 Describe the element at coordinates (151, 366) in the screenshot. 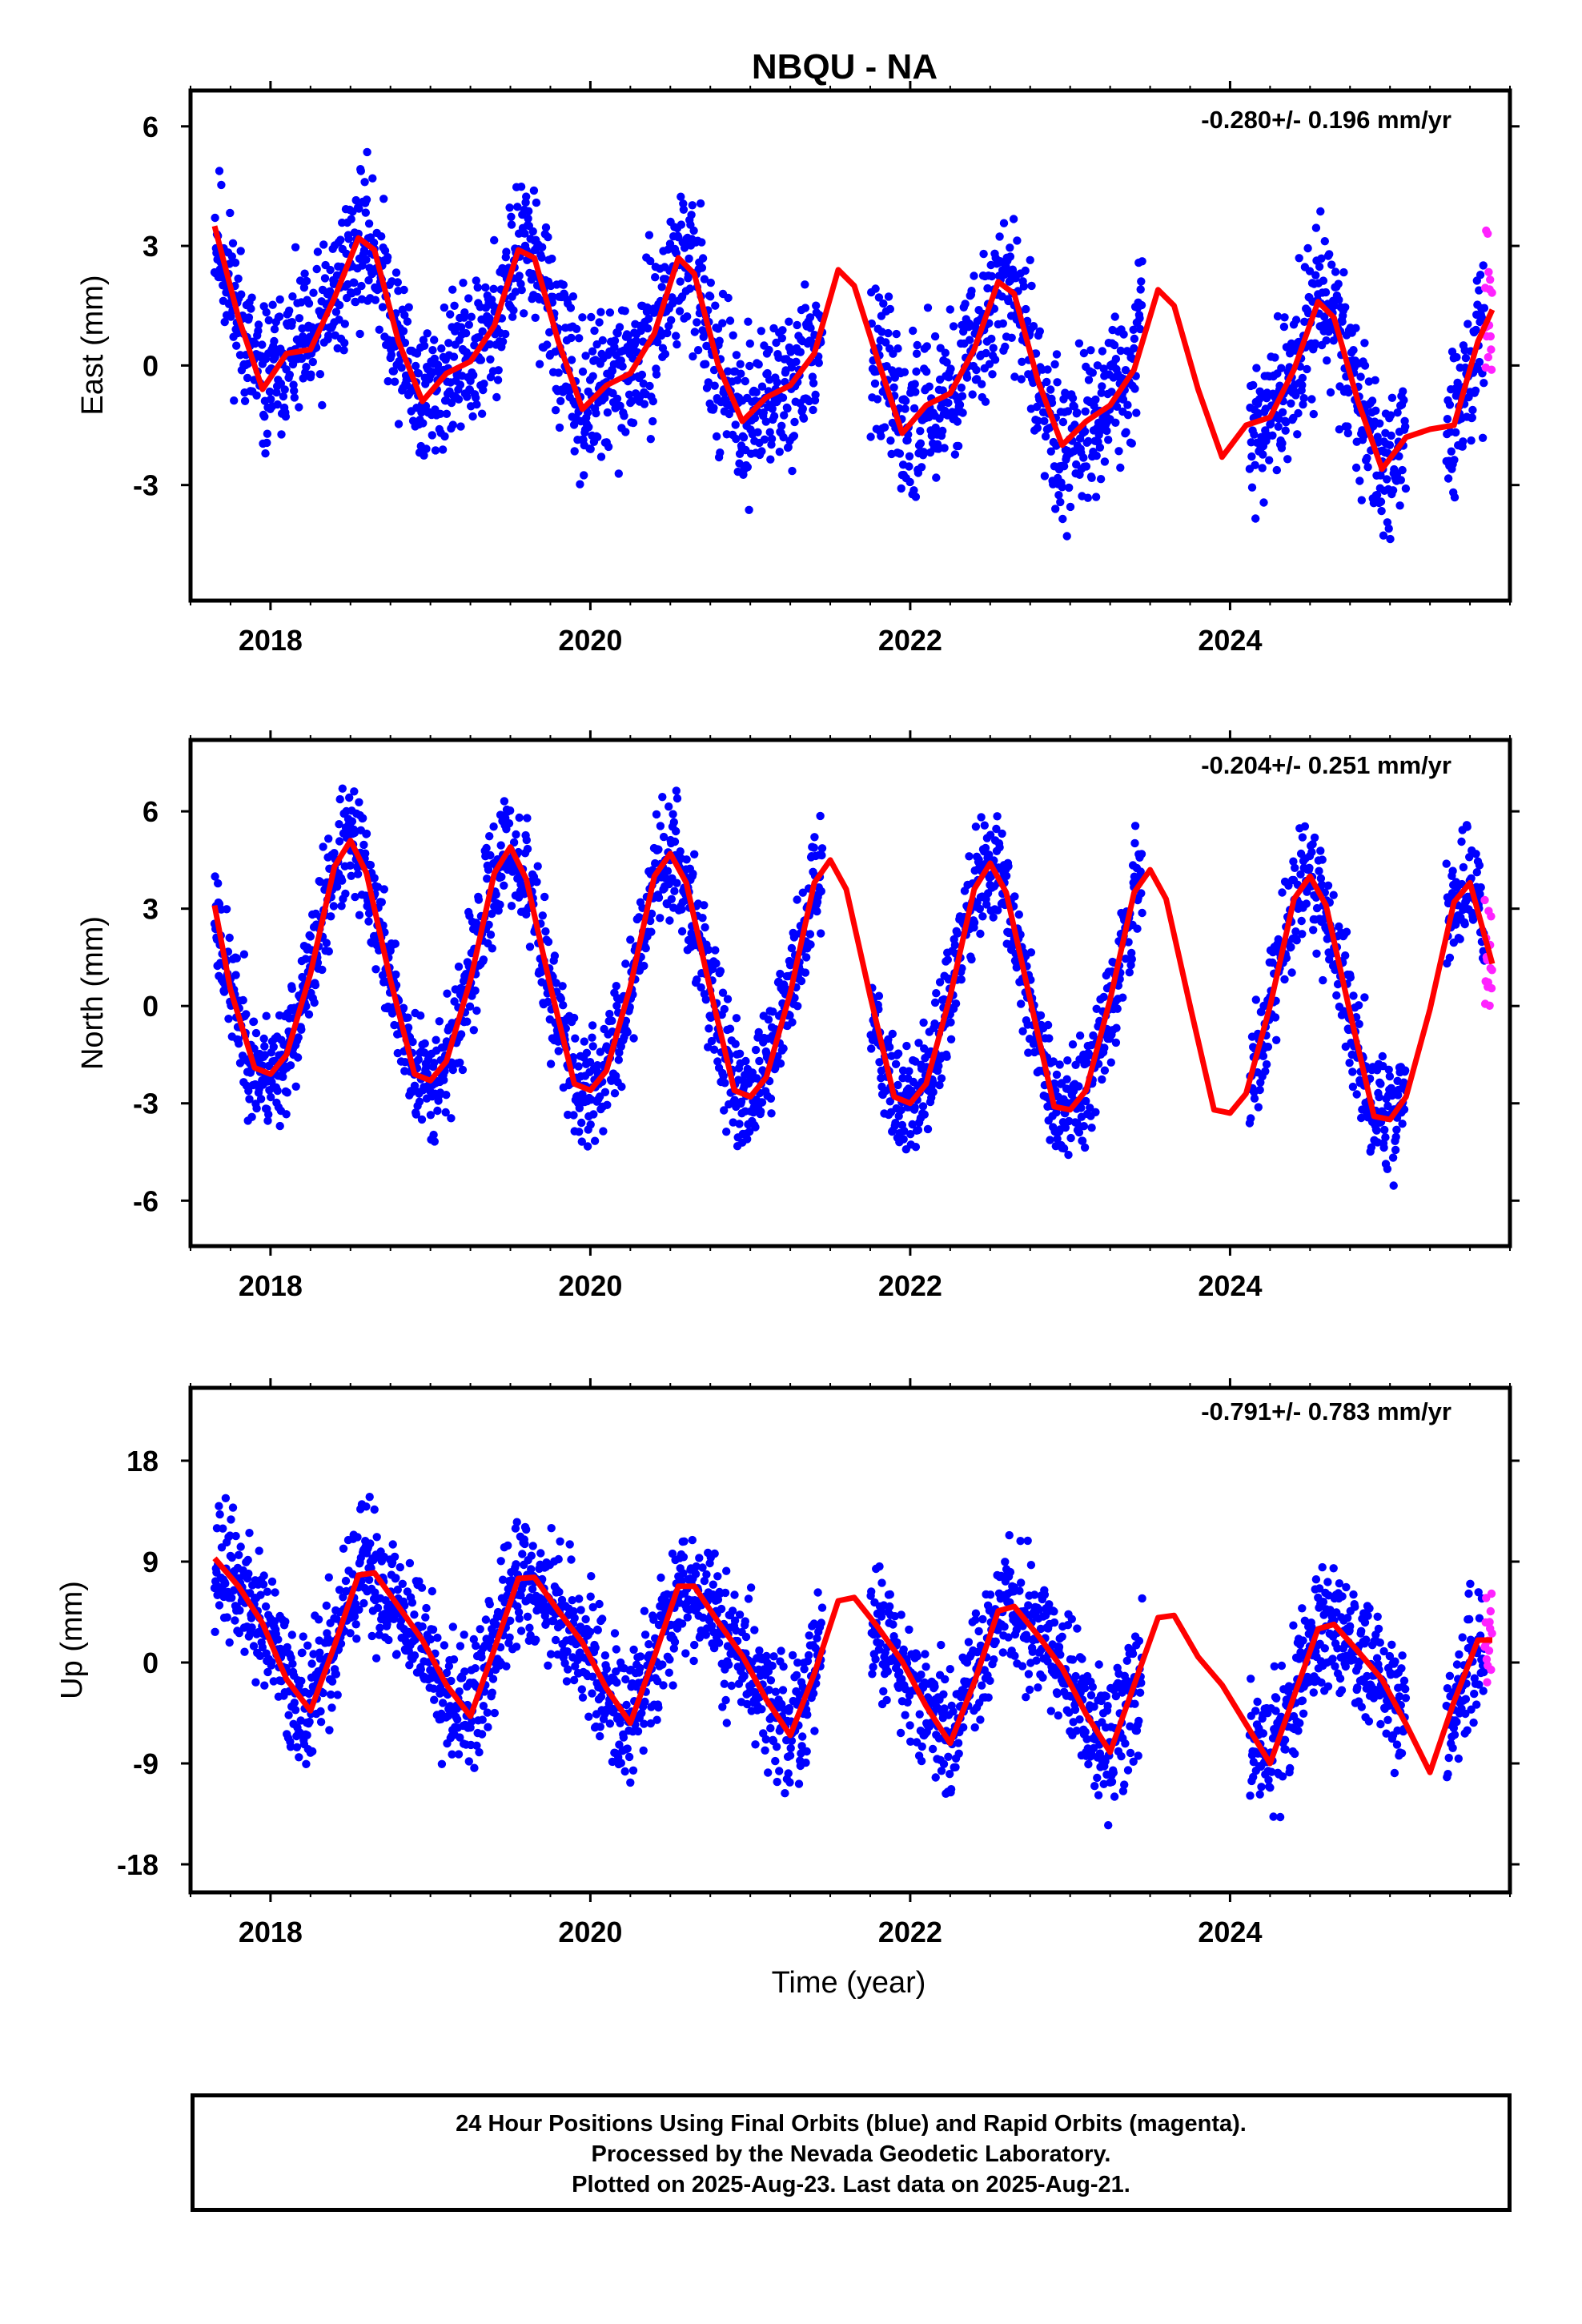

I see `east-y-tick-label: 0` at that location.